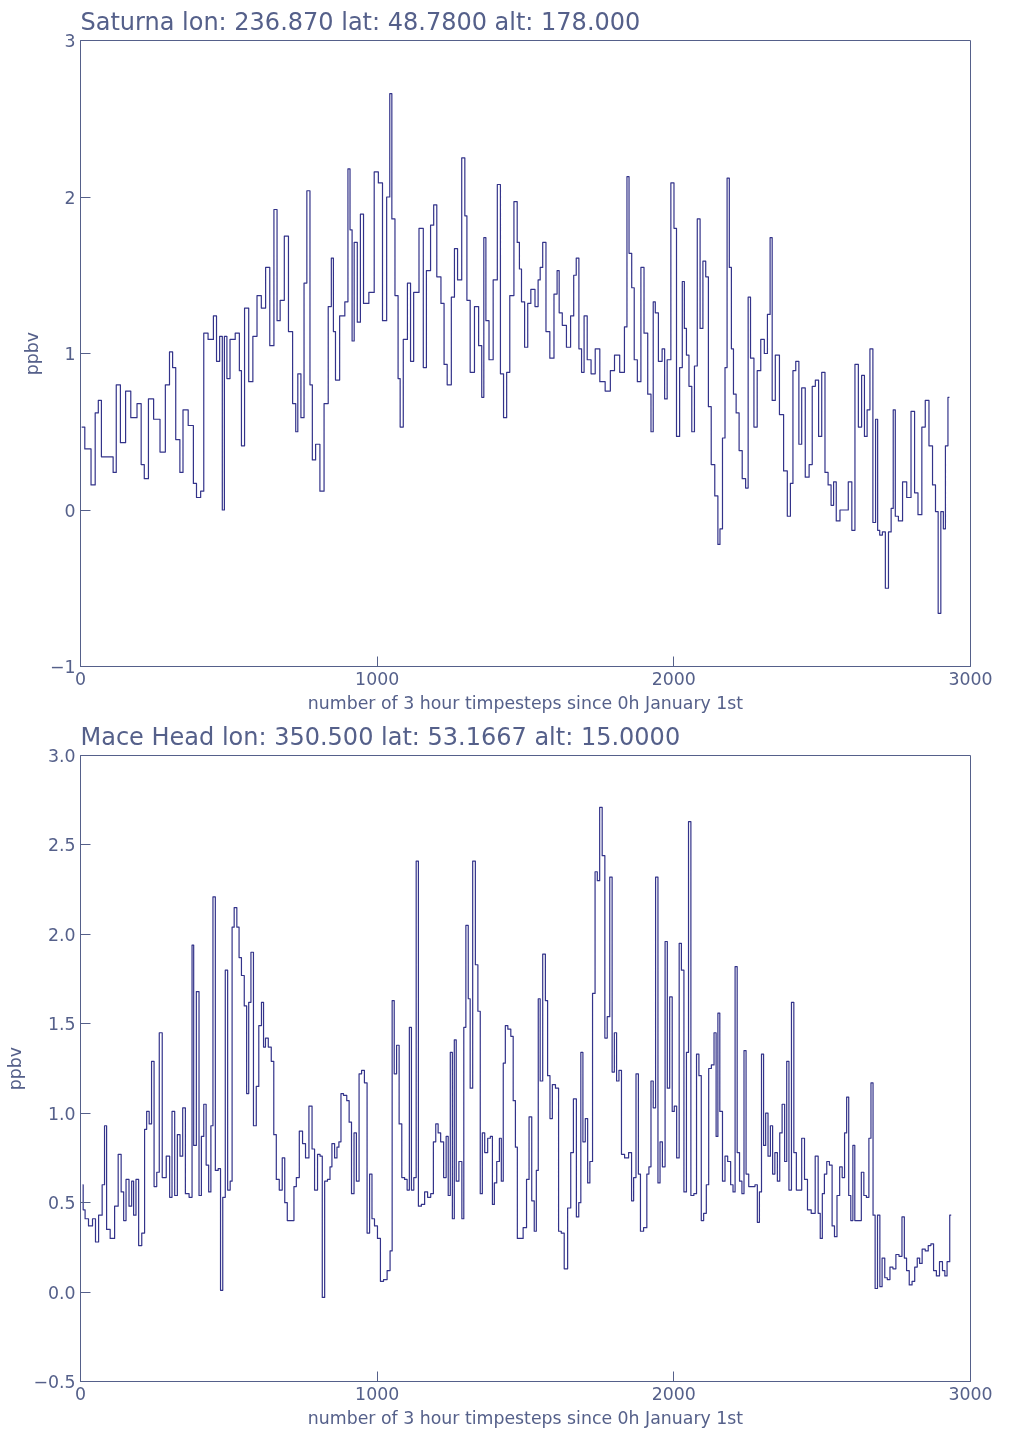  Describe the element at coordinates (70, 197) in the screenshot. I see `y-tick-label: 2` at that location.